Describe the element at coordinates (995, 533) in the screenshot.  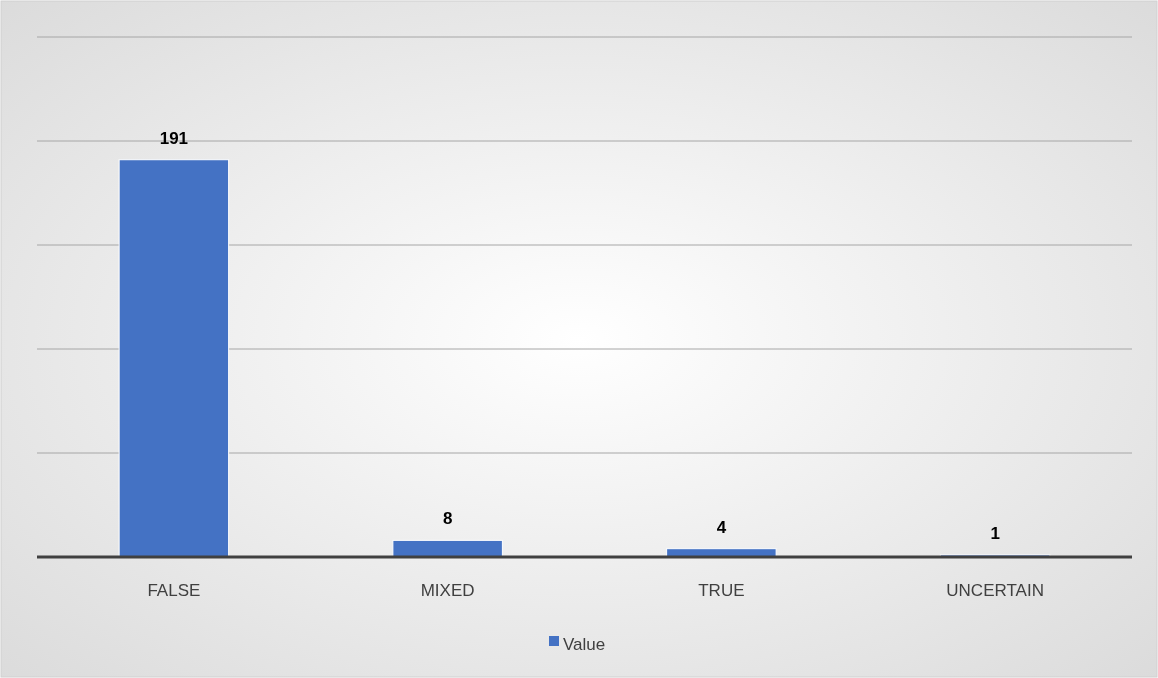
I see `data-label: 1` at that location.